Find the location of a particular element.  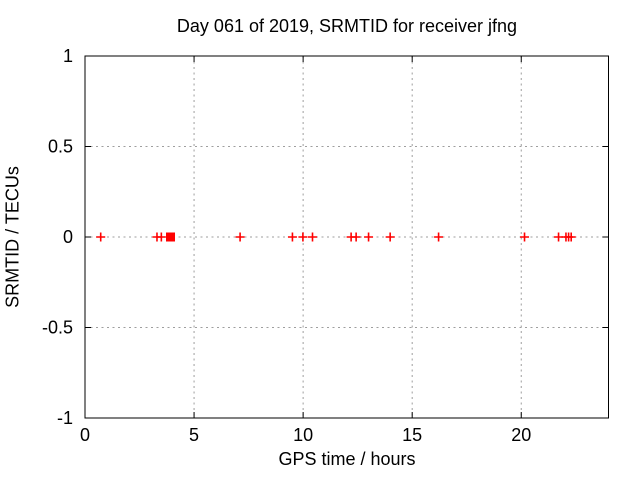

x-tick-label: 0 is located at coordinates (85, 435).